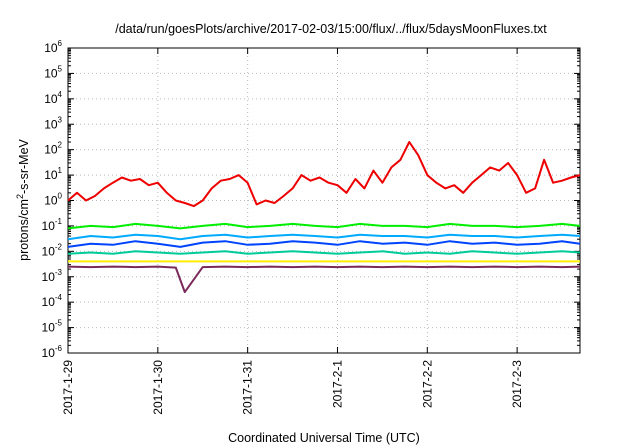 This screenshot has height=448, width=640. Describe the element at coordinates (337, 384) in the screenshot. I see `x-tick-label: 2017-2-1` at that location.